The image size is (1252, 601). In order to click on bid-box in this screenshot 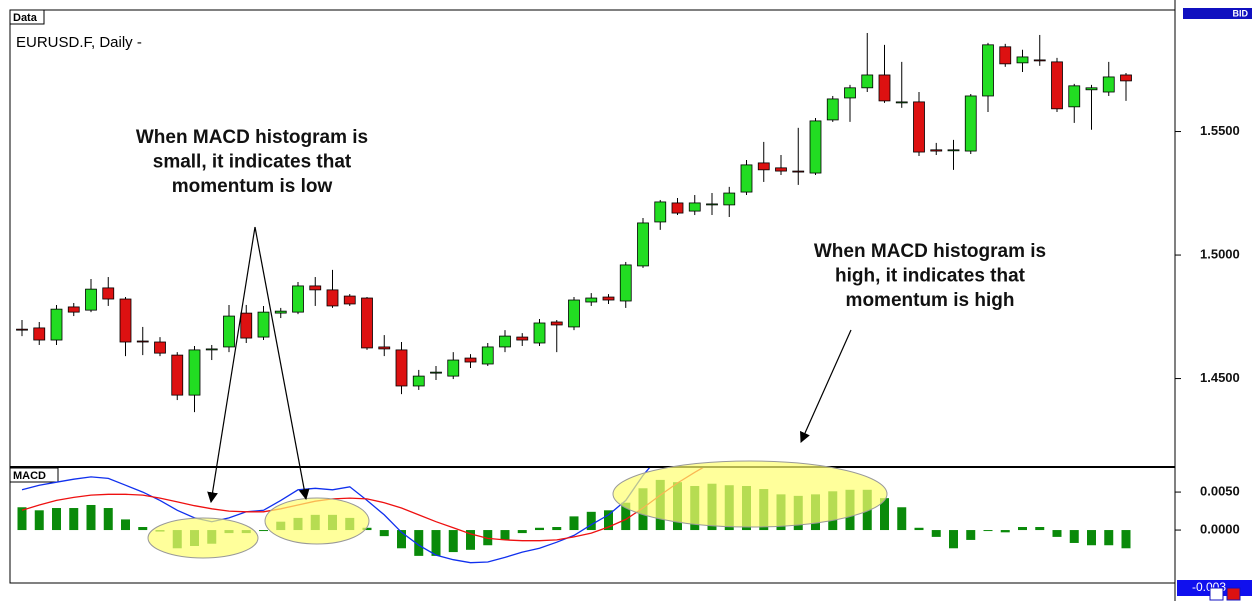, I will do `click(1217, 13)`.